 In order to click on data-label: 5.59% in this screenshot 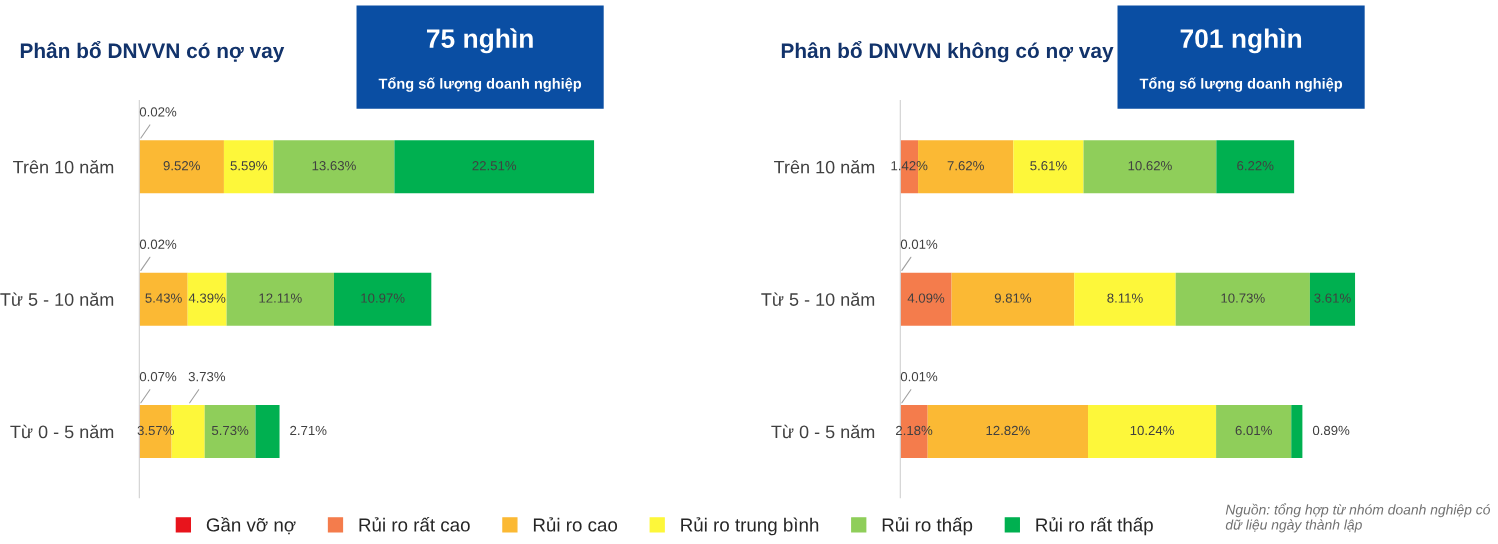, I will do `click(248, 166)`.